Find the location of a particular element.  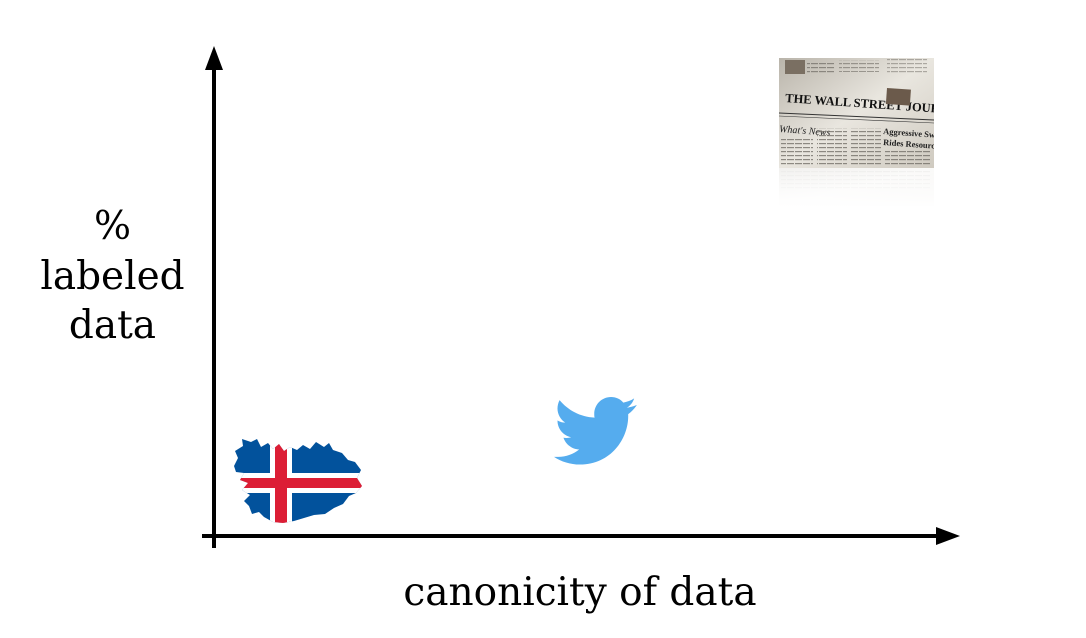

twitter-bird-icon is located at coordinates (595, 431).